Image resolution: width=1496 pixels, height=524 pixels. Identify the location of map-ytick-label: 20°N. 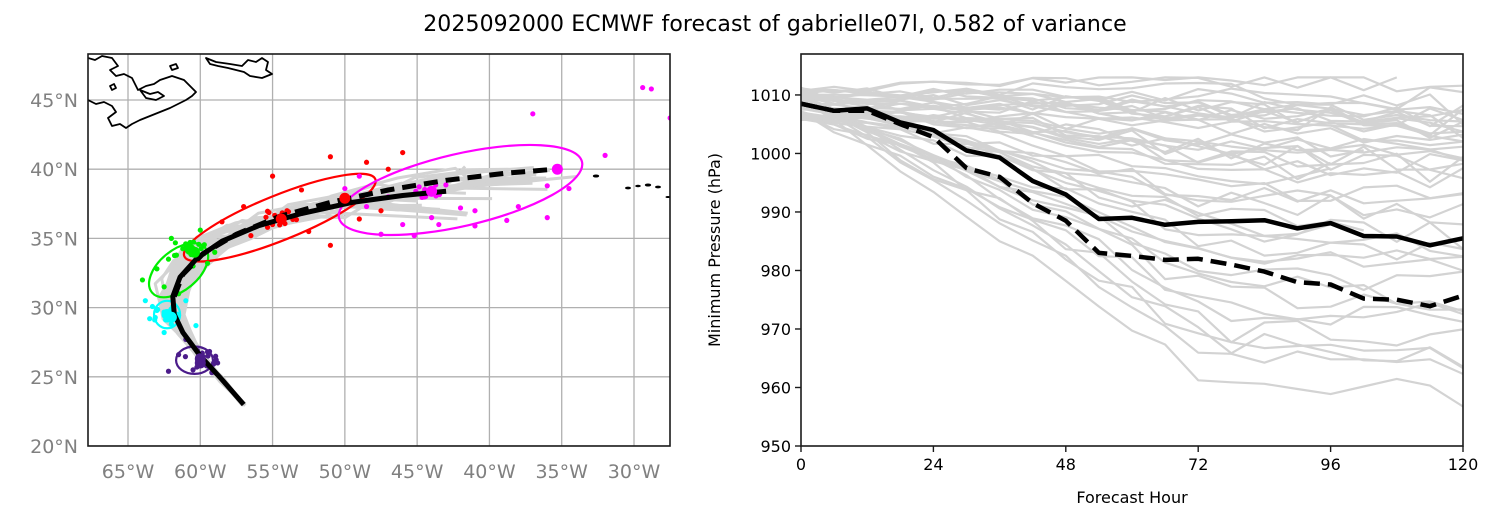
(54, 447).